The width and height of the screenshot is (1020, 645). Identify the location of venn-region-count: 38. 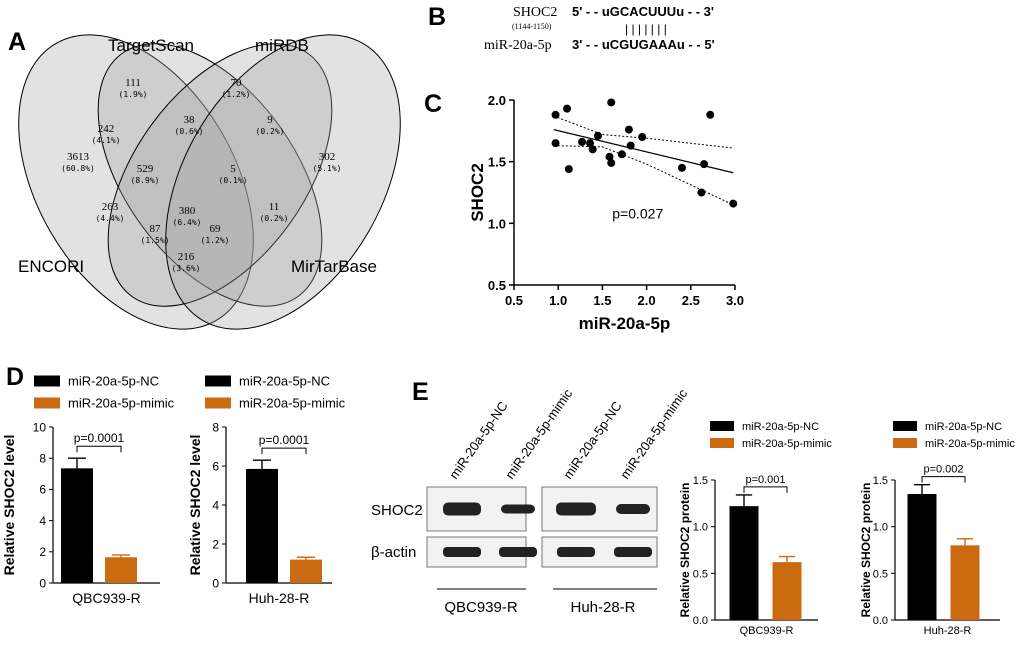
(190, 120).